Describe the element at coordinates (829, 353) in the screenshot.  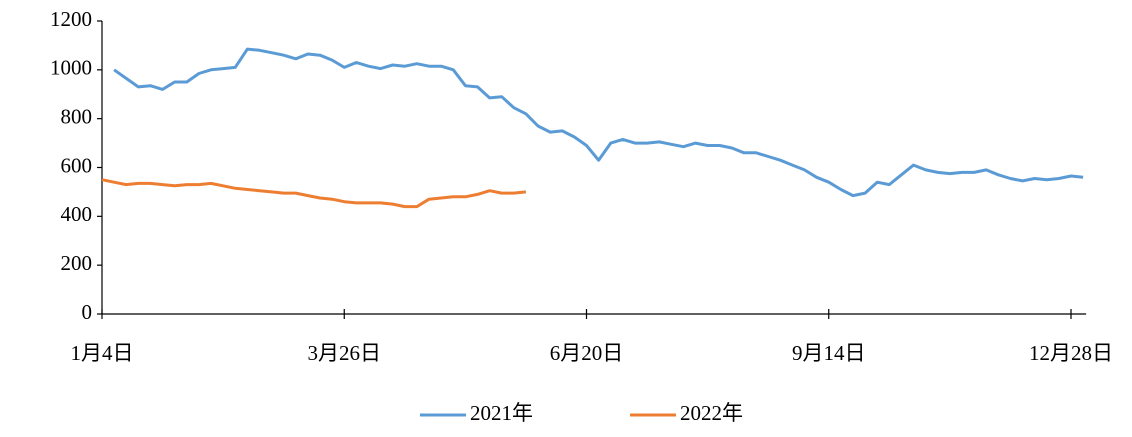
I see `x-tick-label: 9月14日` at that location.